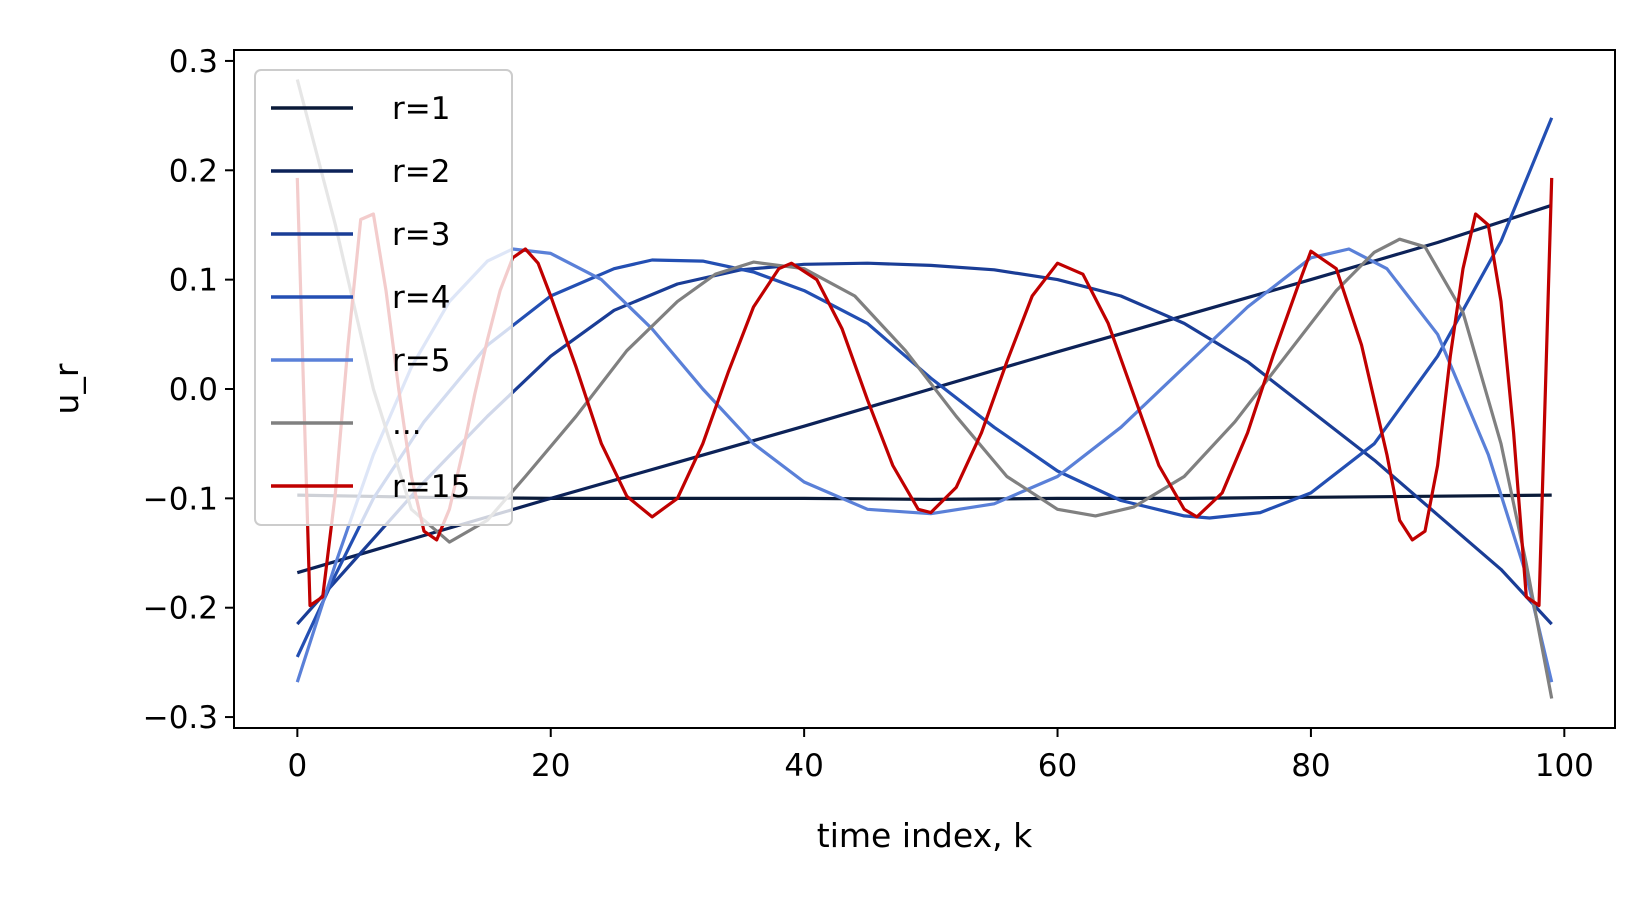 The image size is (1650, 900). Describe the element at coordinates (180, 718) in the screenshot. I see `y-tick-label: −0.3` at that location.